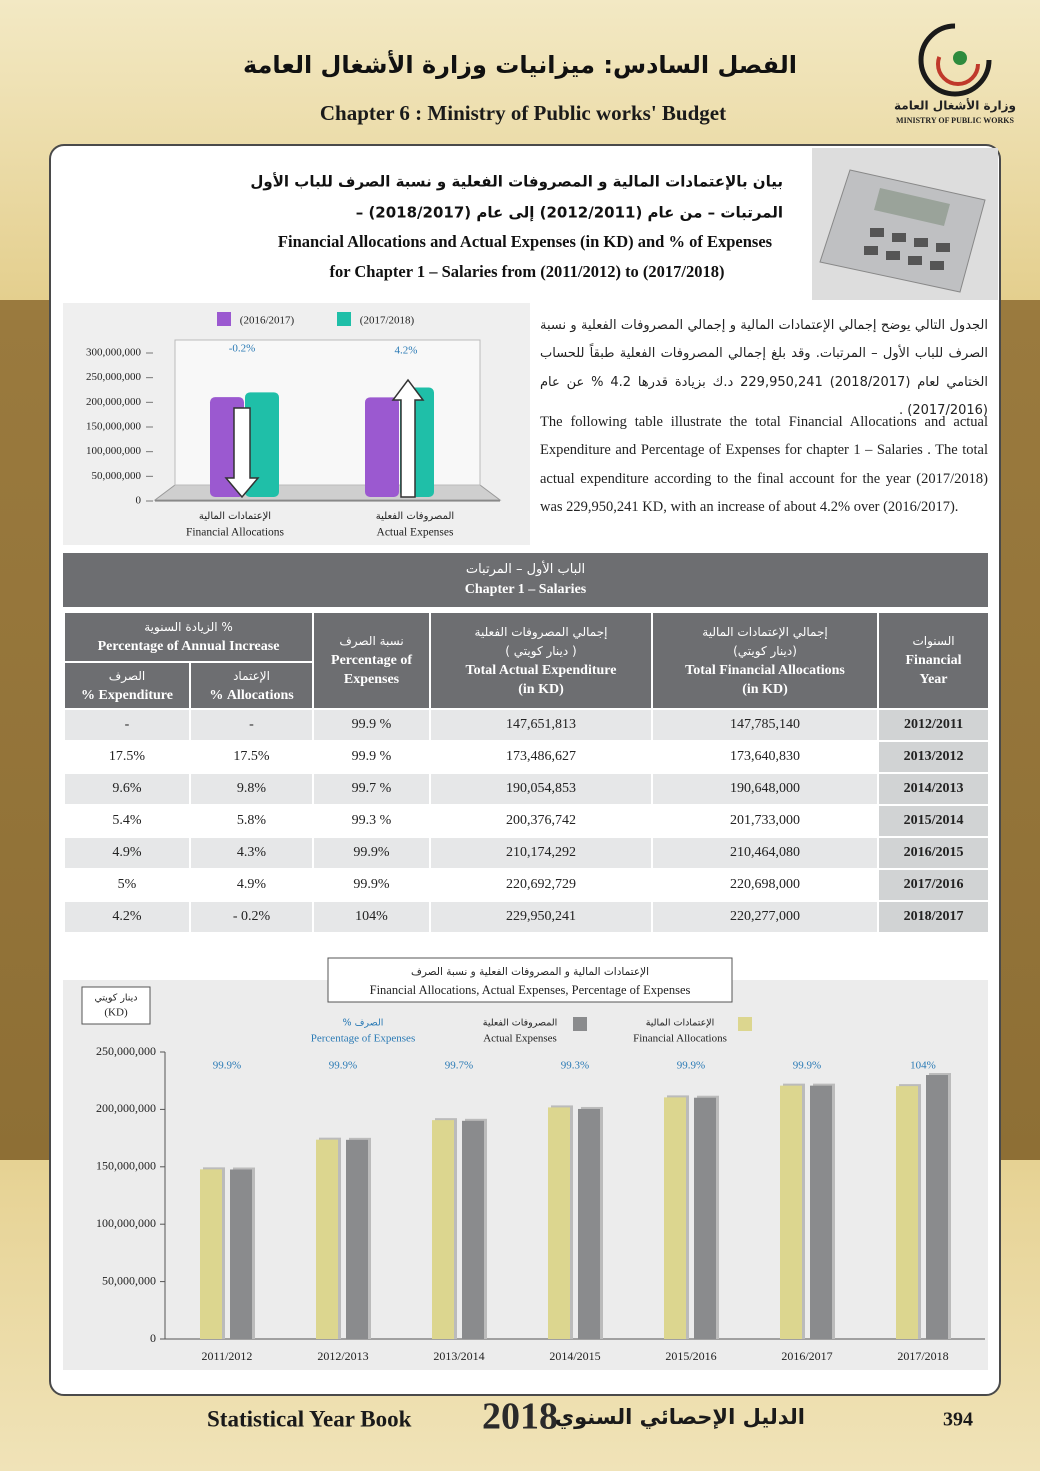 This screenshot has height=1471, width=1040. I want to click on category-label: Actual Expenses, so click(415, 533).